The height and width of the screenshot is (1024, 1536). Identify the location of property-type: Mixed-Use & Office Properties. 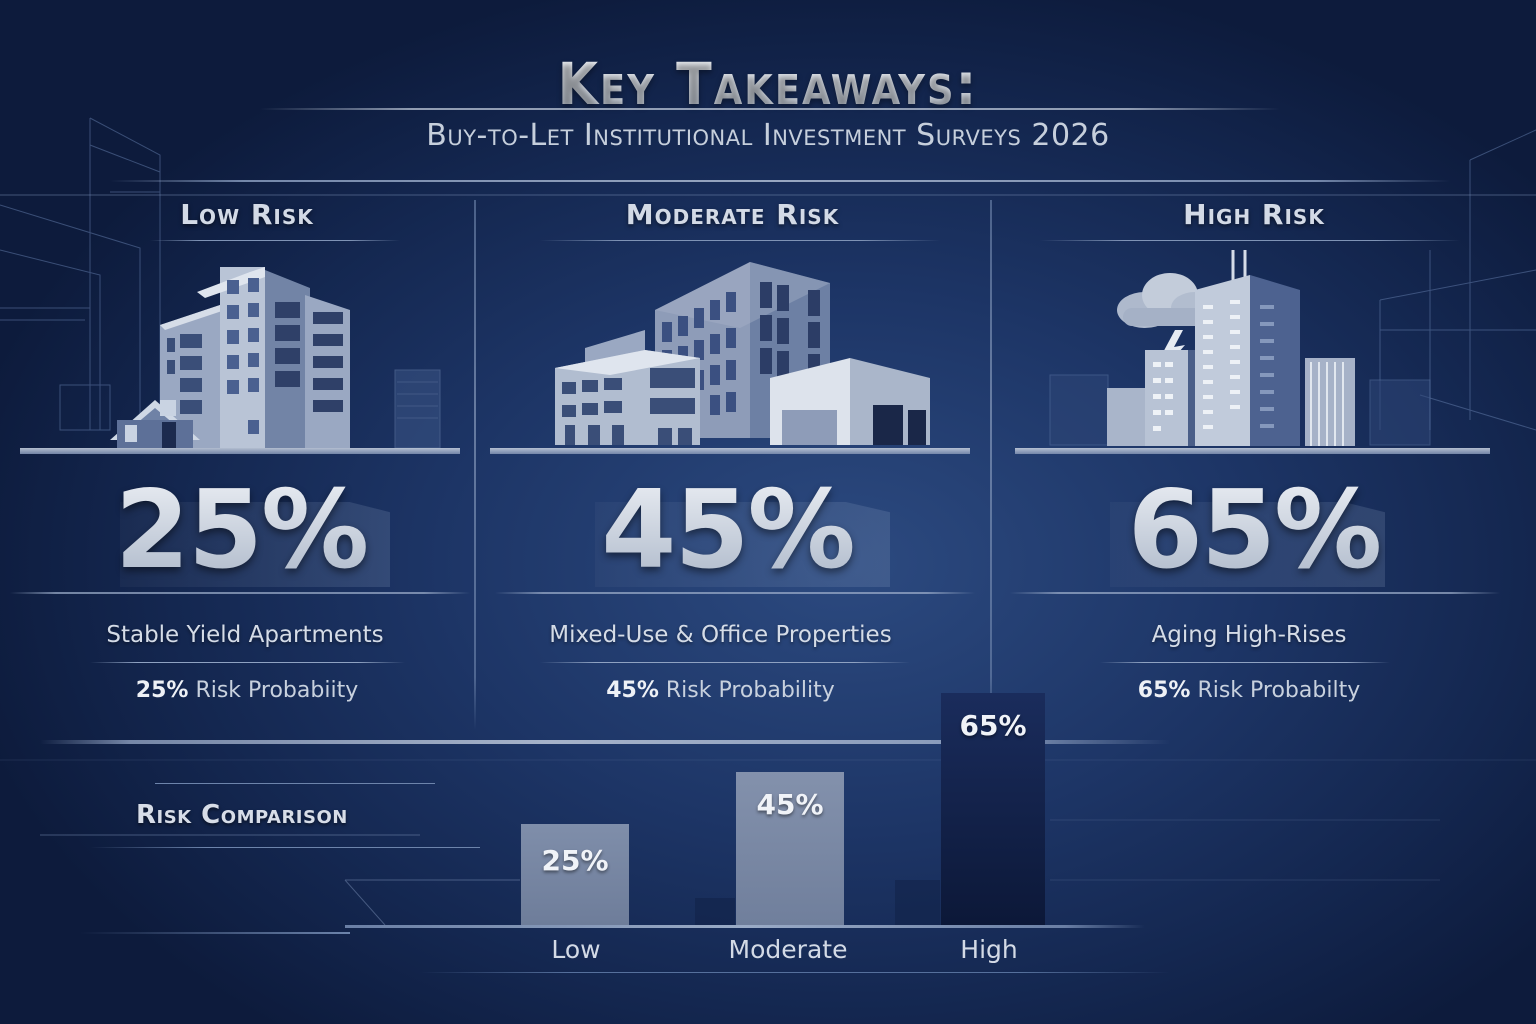
(720, 635).